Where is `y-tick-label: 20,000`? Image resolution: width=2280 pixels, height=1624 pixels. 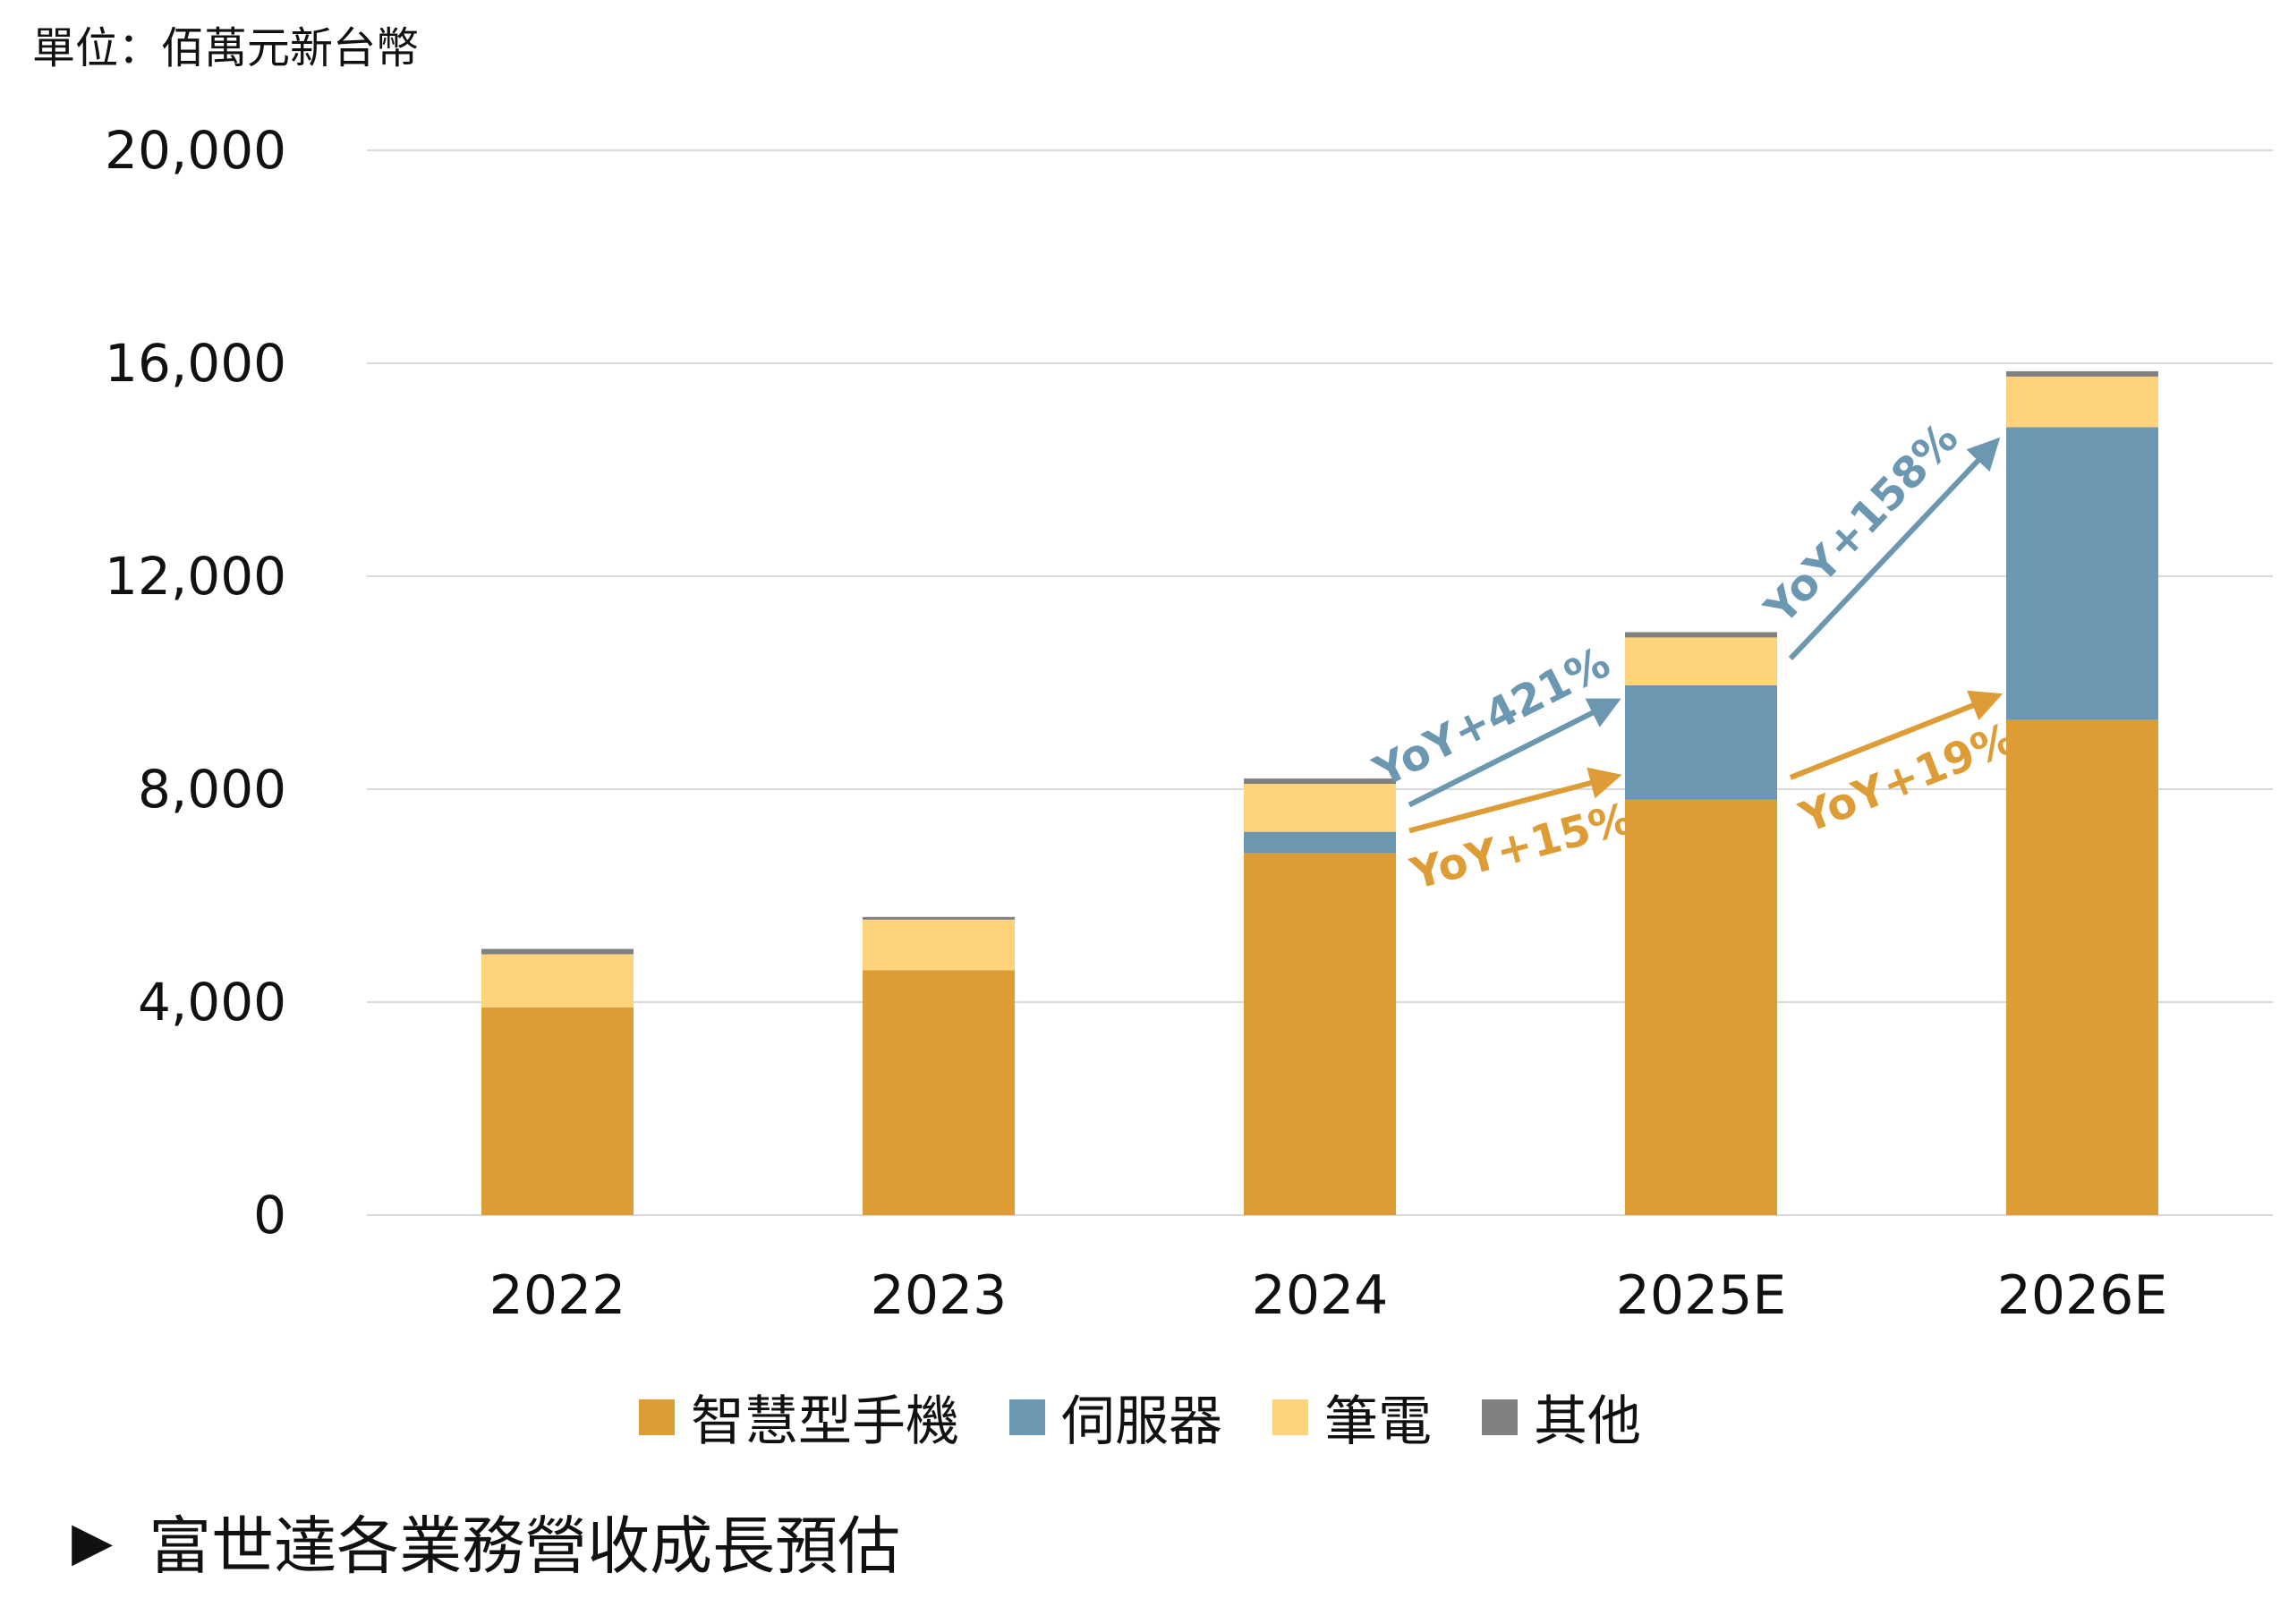
y-tick-label: 20,000 is located at coordinates (195, 150).